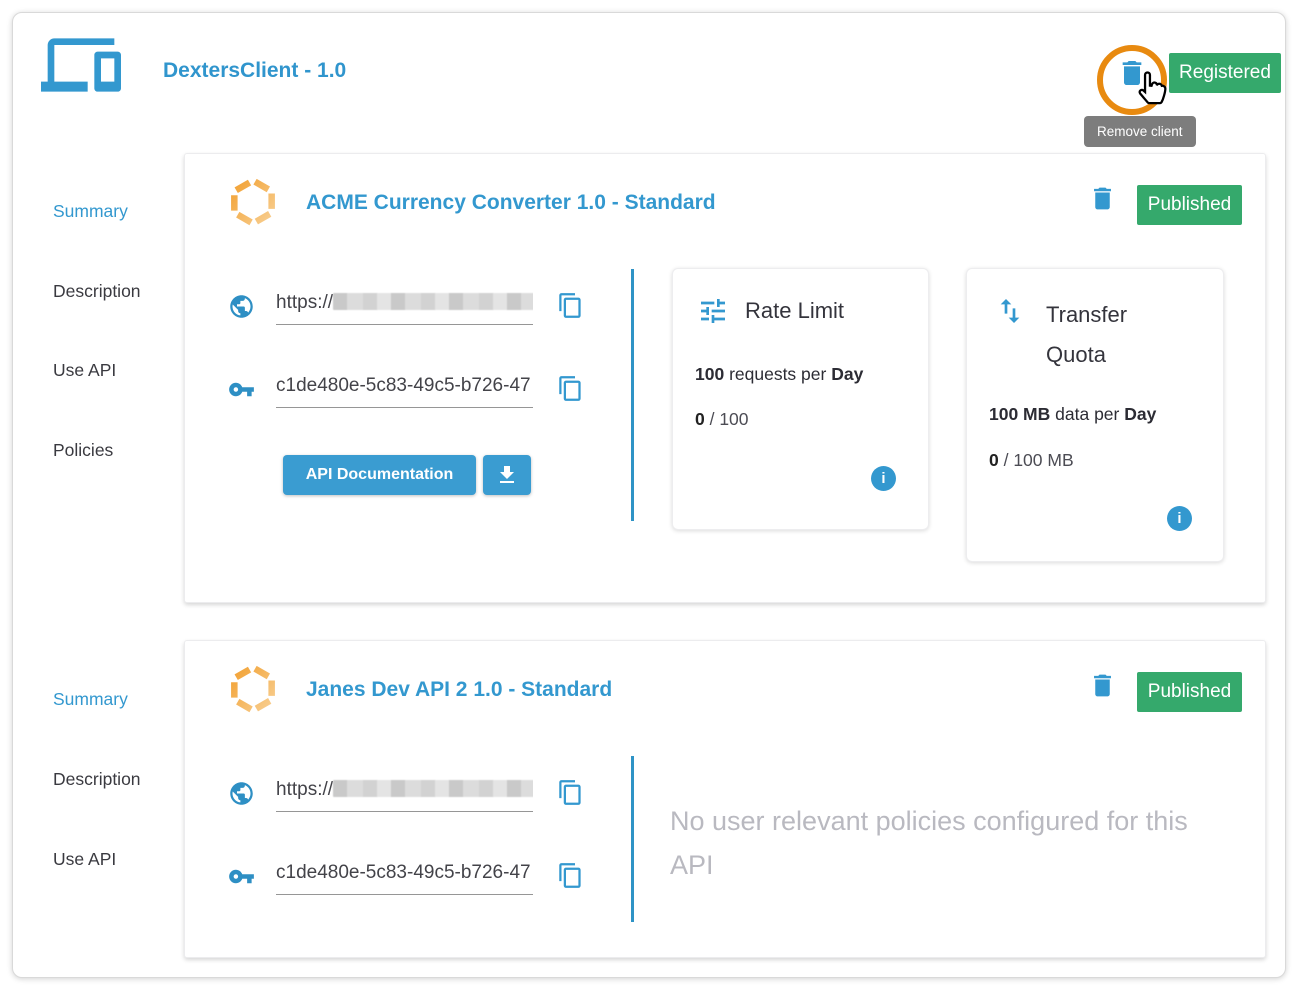 The image size is (1298, 992). Describe the element at coordinates (97, 779) in the screenshot. I see `nav-description-api2: Description` at that location.